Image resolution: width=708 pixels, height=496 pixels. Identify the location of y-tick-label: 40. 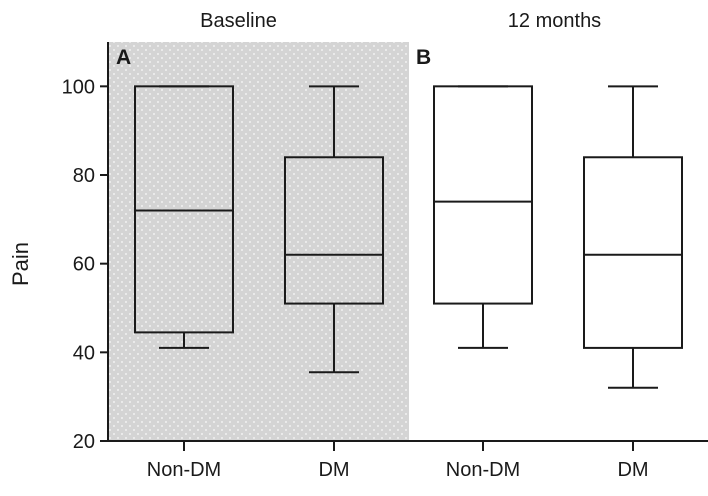
(84, 353).